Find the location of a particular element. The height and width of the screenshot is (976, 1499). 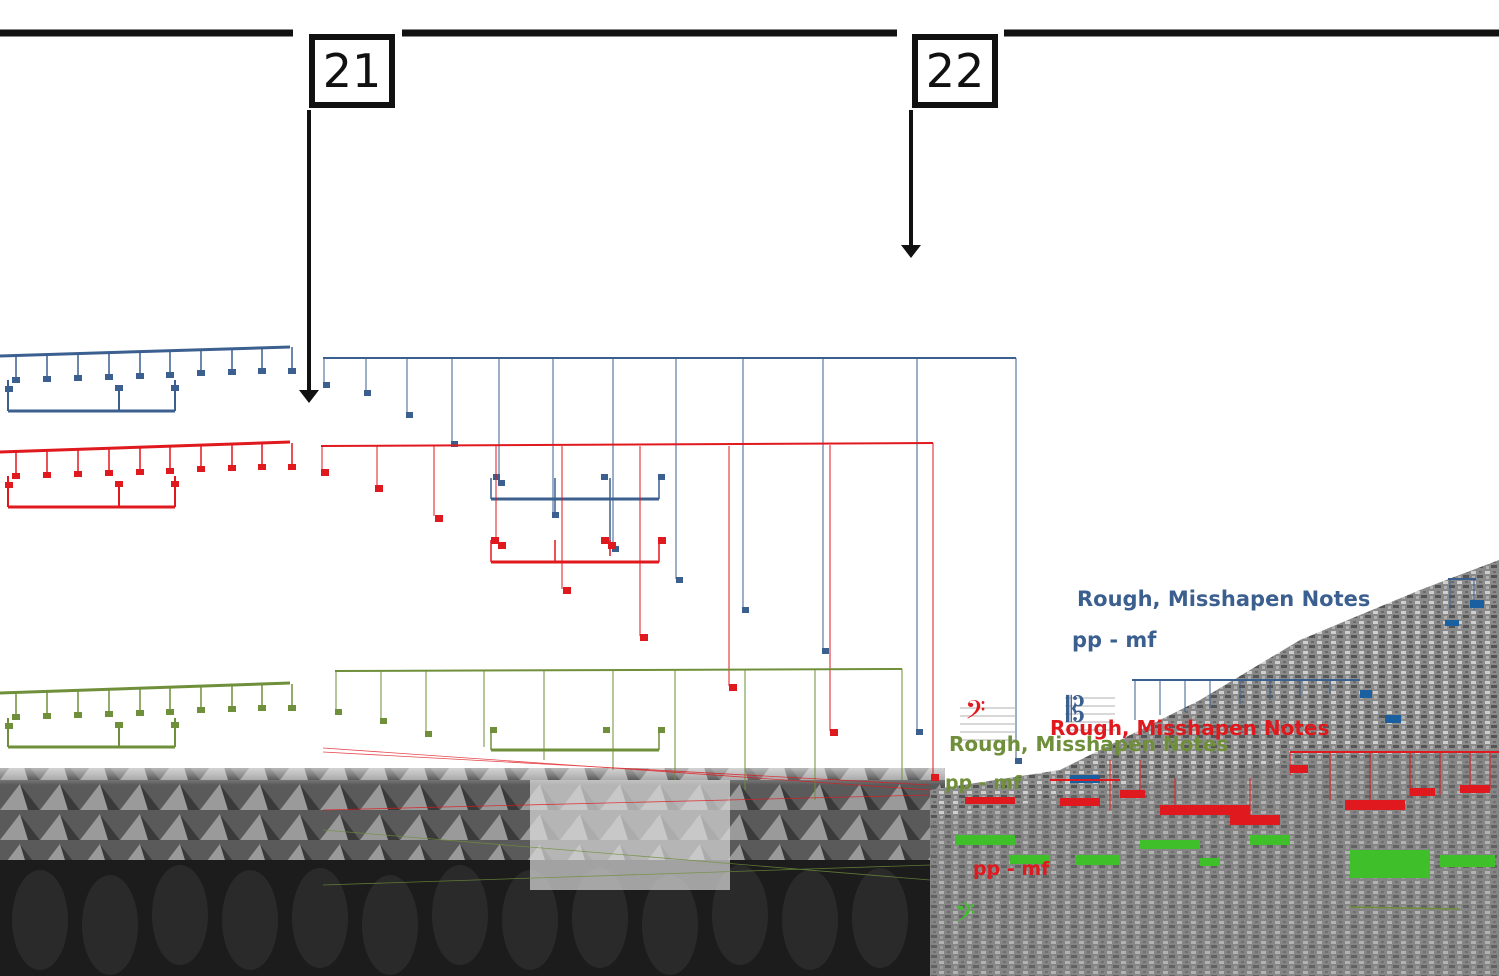

rehearsal-mark-22: 22 is located at coordinates (955, 71).